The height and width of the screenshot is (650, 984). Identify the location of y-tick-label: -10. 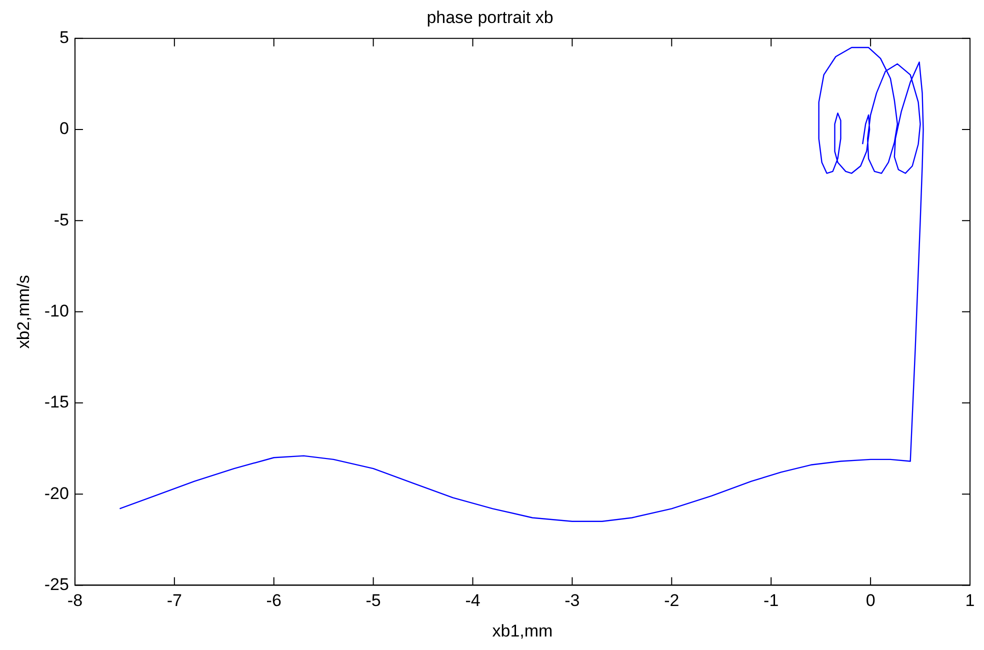
(56, 310).